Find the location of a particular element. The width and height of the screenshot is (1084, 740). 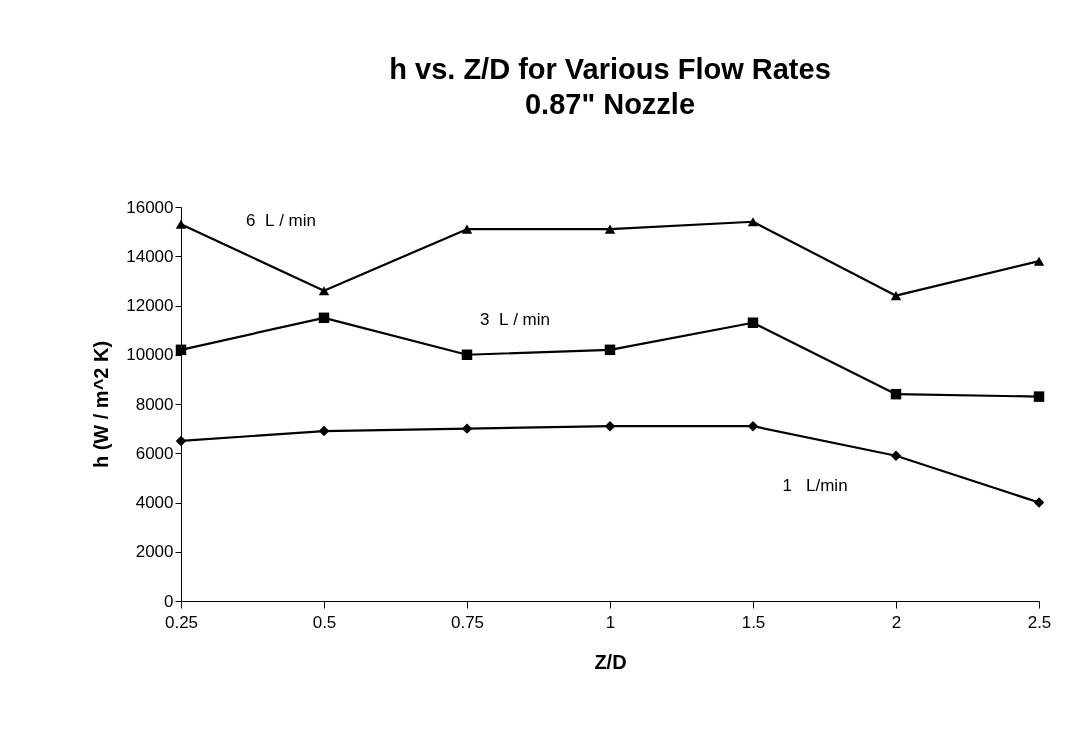

y-tick-label: 0 is located at coordinates (169, 601).